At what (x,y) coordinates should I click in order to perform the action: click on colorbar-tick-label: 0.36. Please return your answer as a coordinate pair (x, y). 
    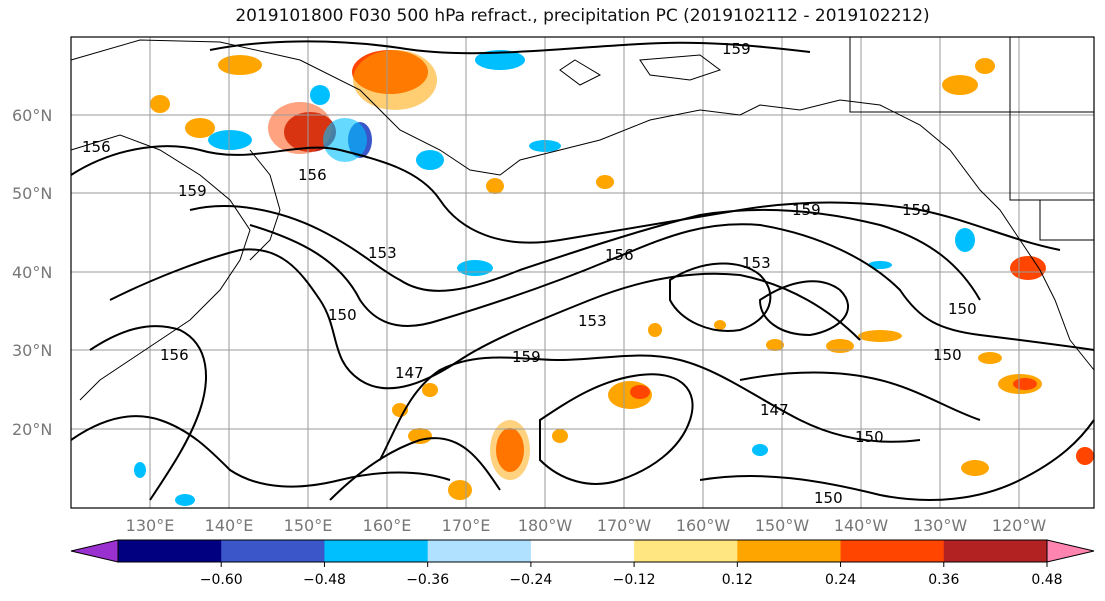
    Looking at the image, I should click on (943, 580).